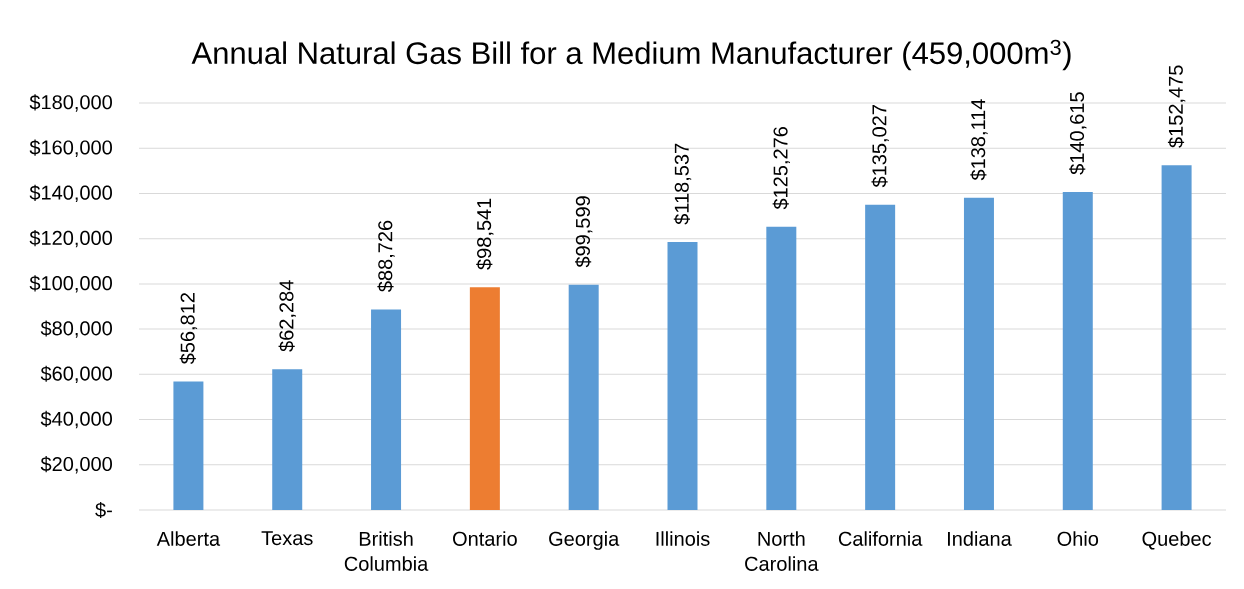 Image resolution: width=1244 pixels, height=589 pixels. What do you see at coordinates (584, 232) in the screenshot?
I see `data-label: $99,599` at bounding box center [584, 232].